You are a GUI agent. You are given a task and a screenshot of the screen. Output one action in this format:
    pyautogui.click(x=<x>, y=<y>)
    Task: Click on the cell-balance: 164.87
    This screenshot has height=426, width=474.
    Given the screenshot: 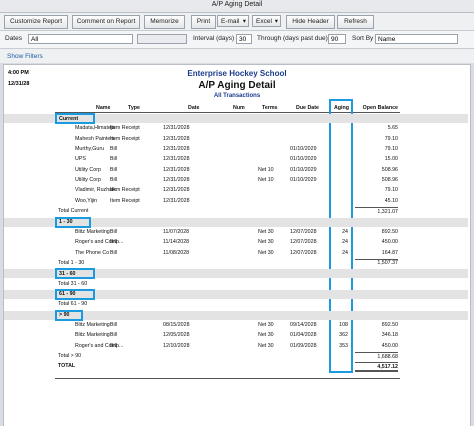 What is the action you would take?
    pyautogui.click(x=389, y=252)
    